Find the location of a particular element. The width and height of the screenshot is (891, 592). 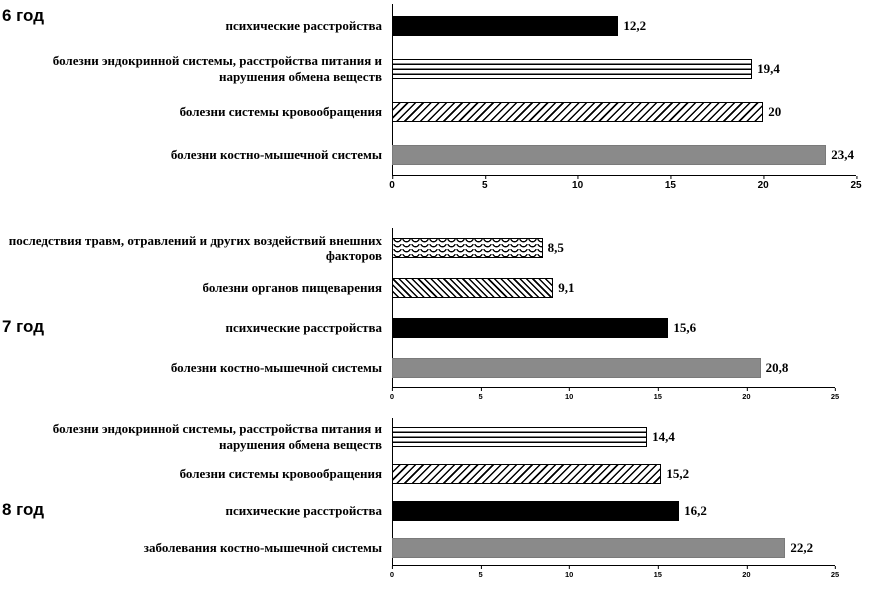

bar-track: 15,6 is located at coordinates (613, 328).